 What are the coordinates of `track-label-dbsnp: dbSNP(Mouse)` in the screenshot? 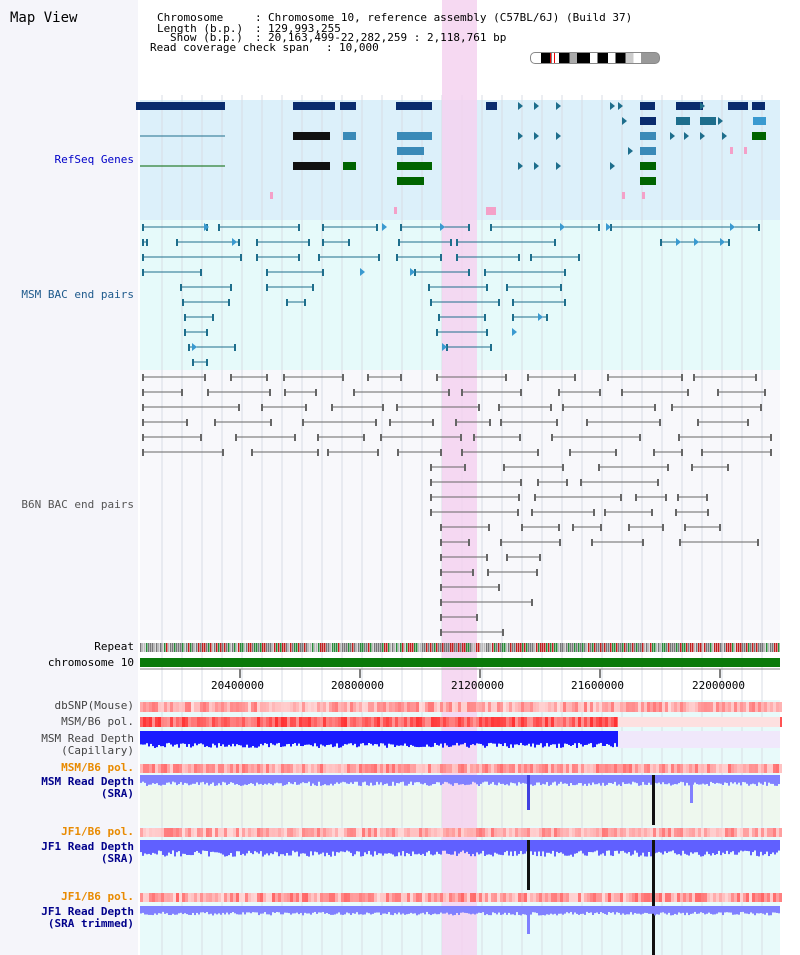 It's located at (94, 705).